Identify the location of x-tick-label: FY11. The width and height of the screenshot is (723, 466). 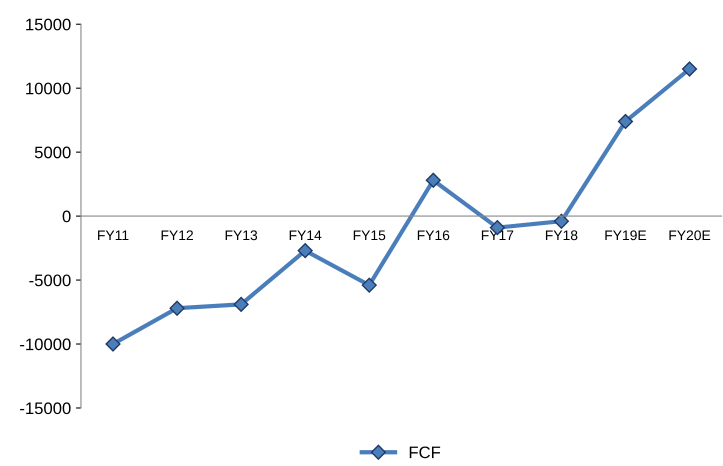
(113, 235).